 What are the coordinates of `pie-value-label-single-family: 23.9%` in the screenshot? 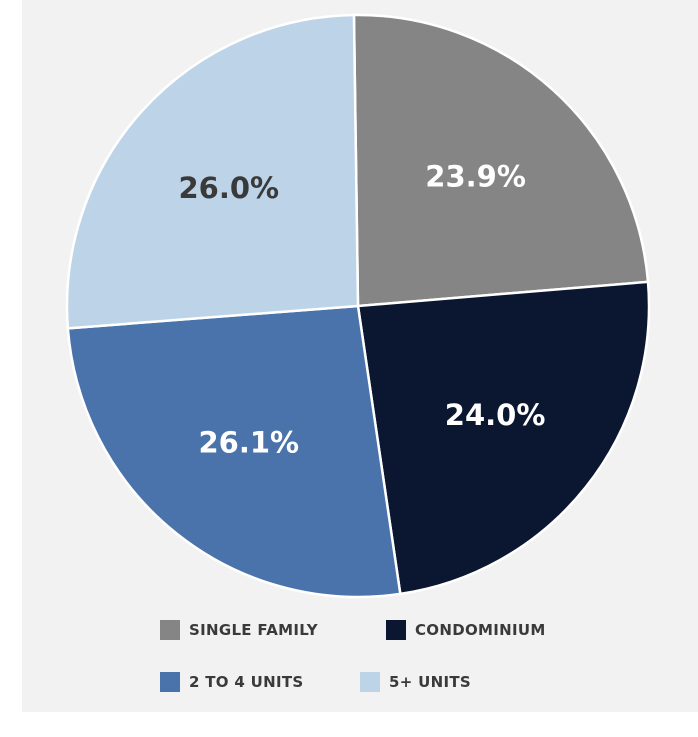 It's located at (475, 176).